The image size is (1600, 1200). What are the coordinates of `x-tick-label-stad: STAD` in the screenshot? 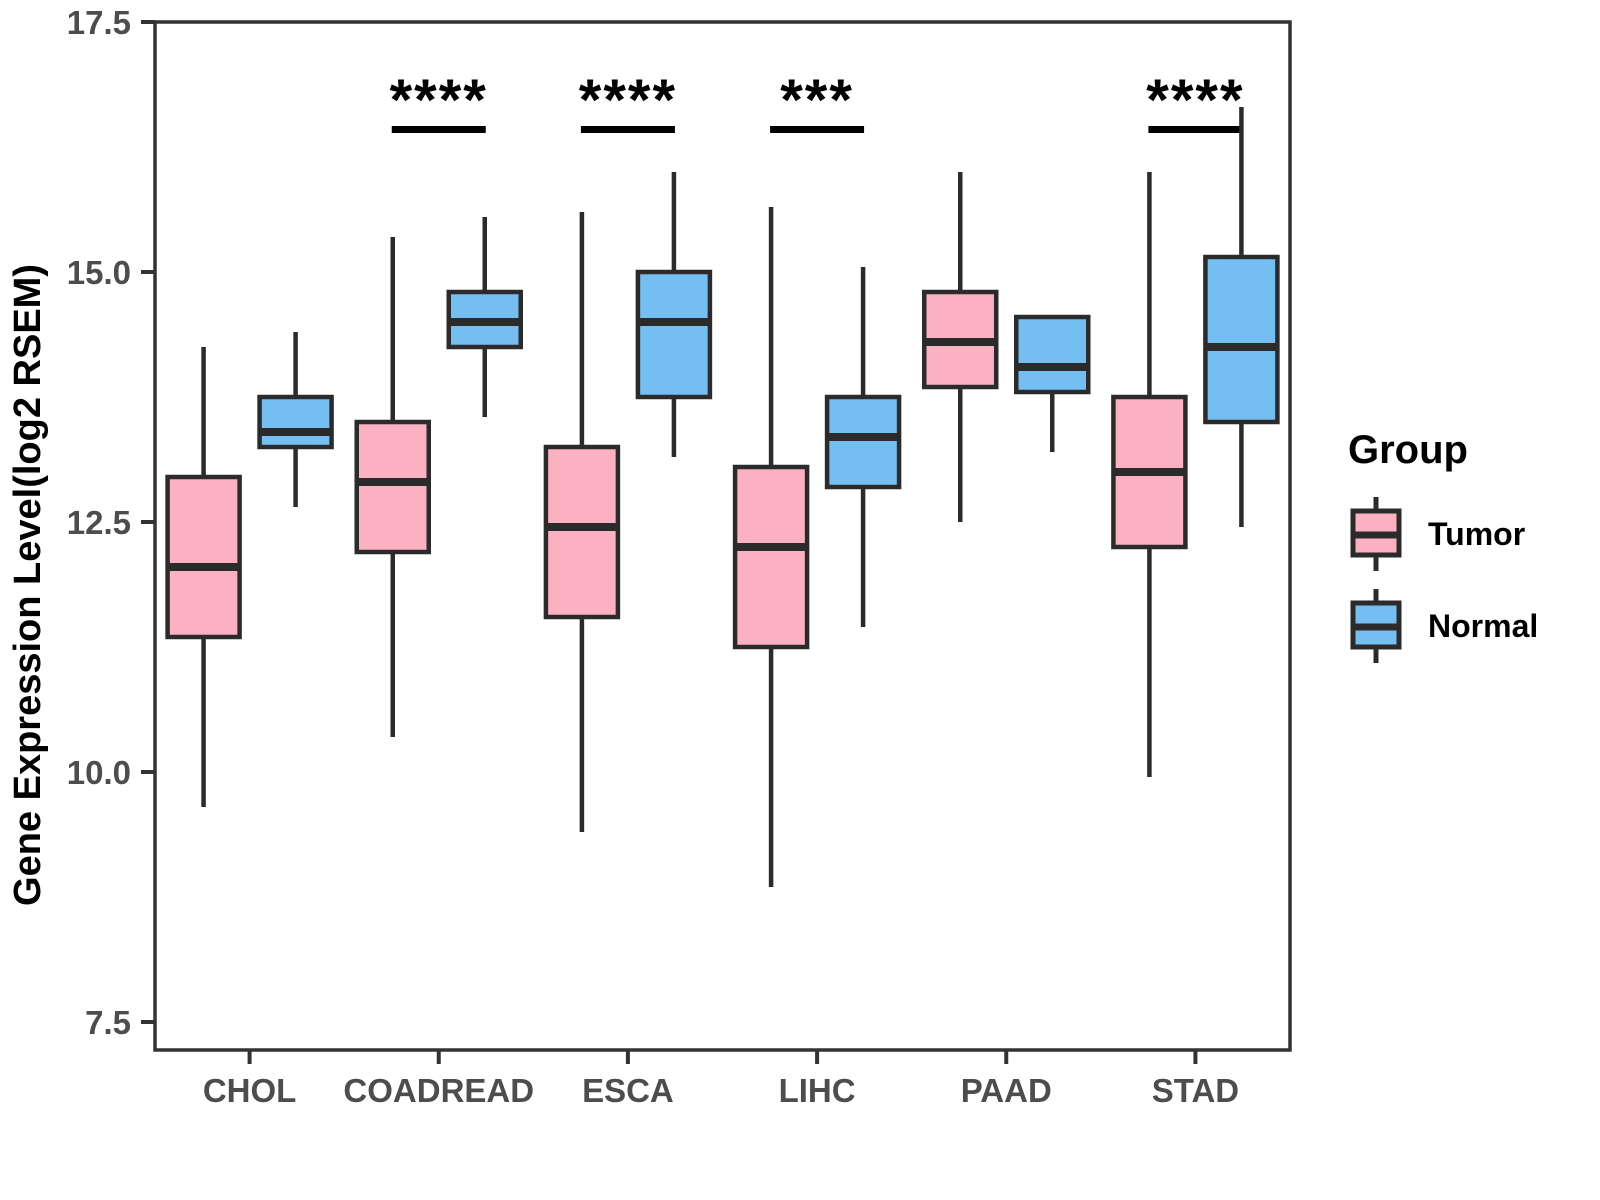 It's located at (1195, 1090).